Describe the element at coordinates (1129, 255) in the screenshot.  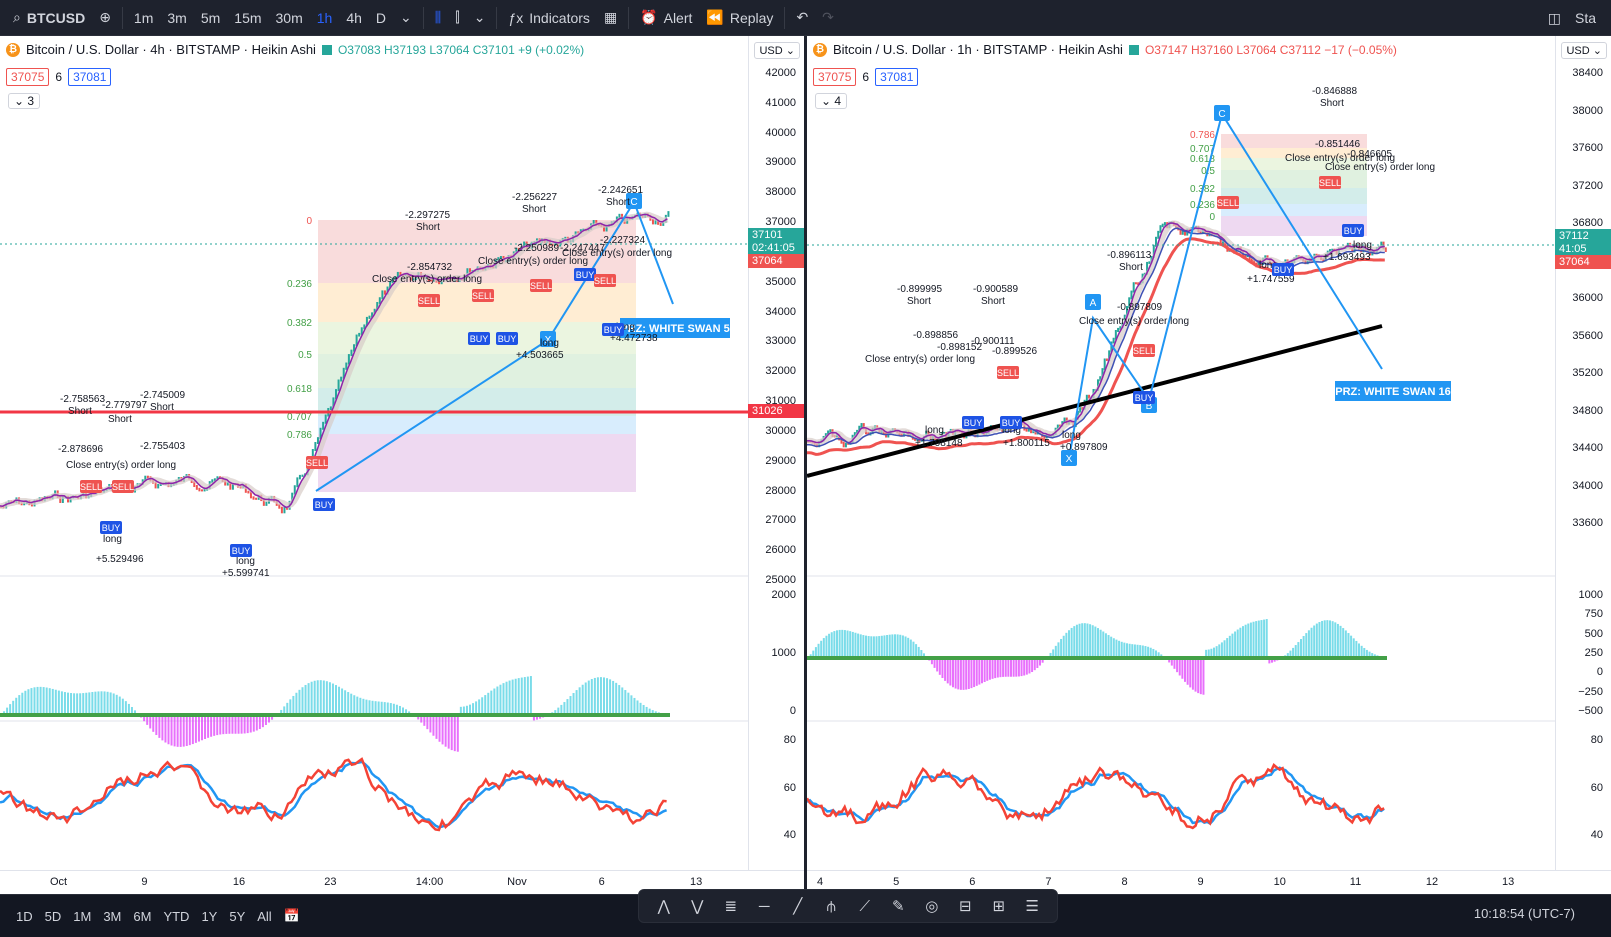
I see `trade-annotation: -0.896113` at that location.